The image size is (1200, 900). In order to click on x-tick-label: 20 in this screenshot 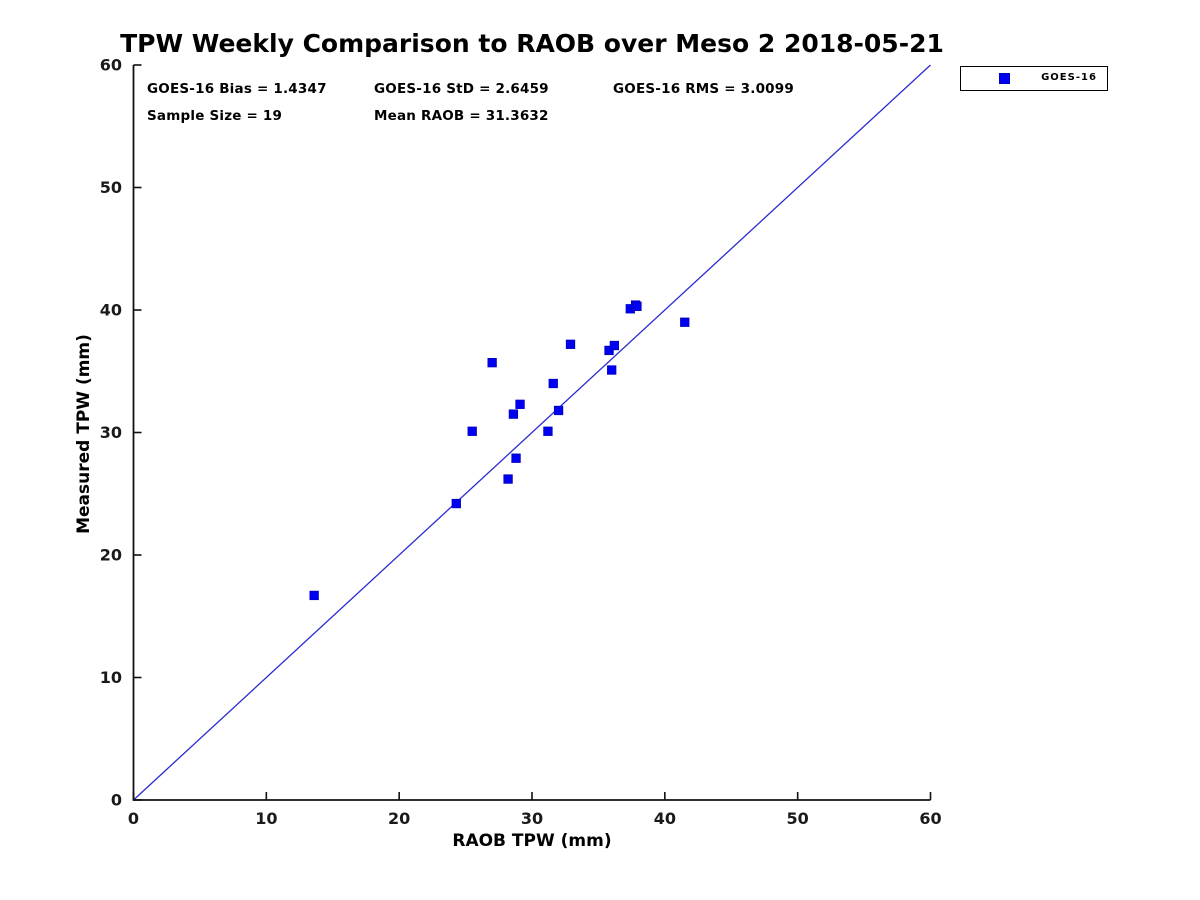, I will do `click(399, 818)`.